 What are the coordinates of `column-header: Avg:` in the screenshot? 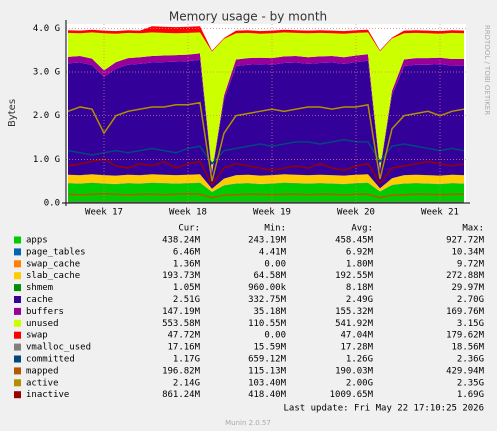 It's located at (362, 229).